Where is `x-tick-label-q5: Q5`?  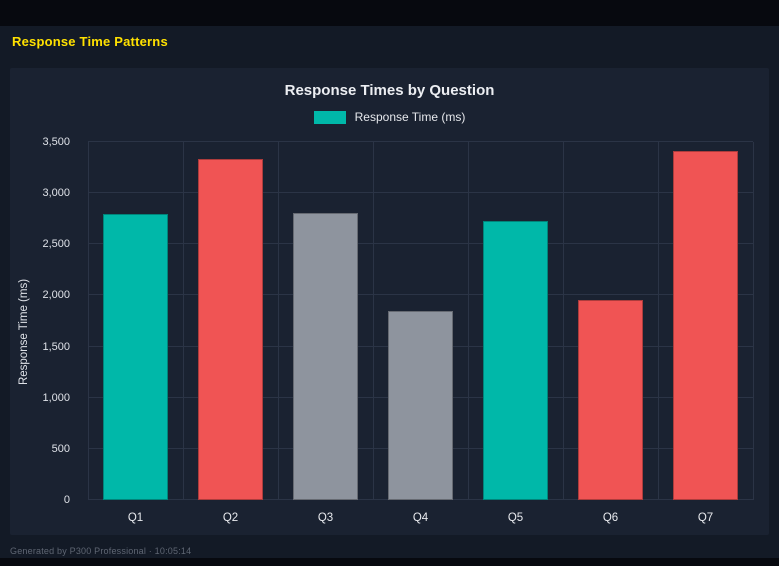 x-tick-label-q5: Q5 is located at coordinates (515, 518).